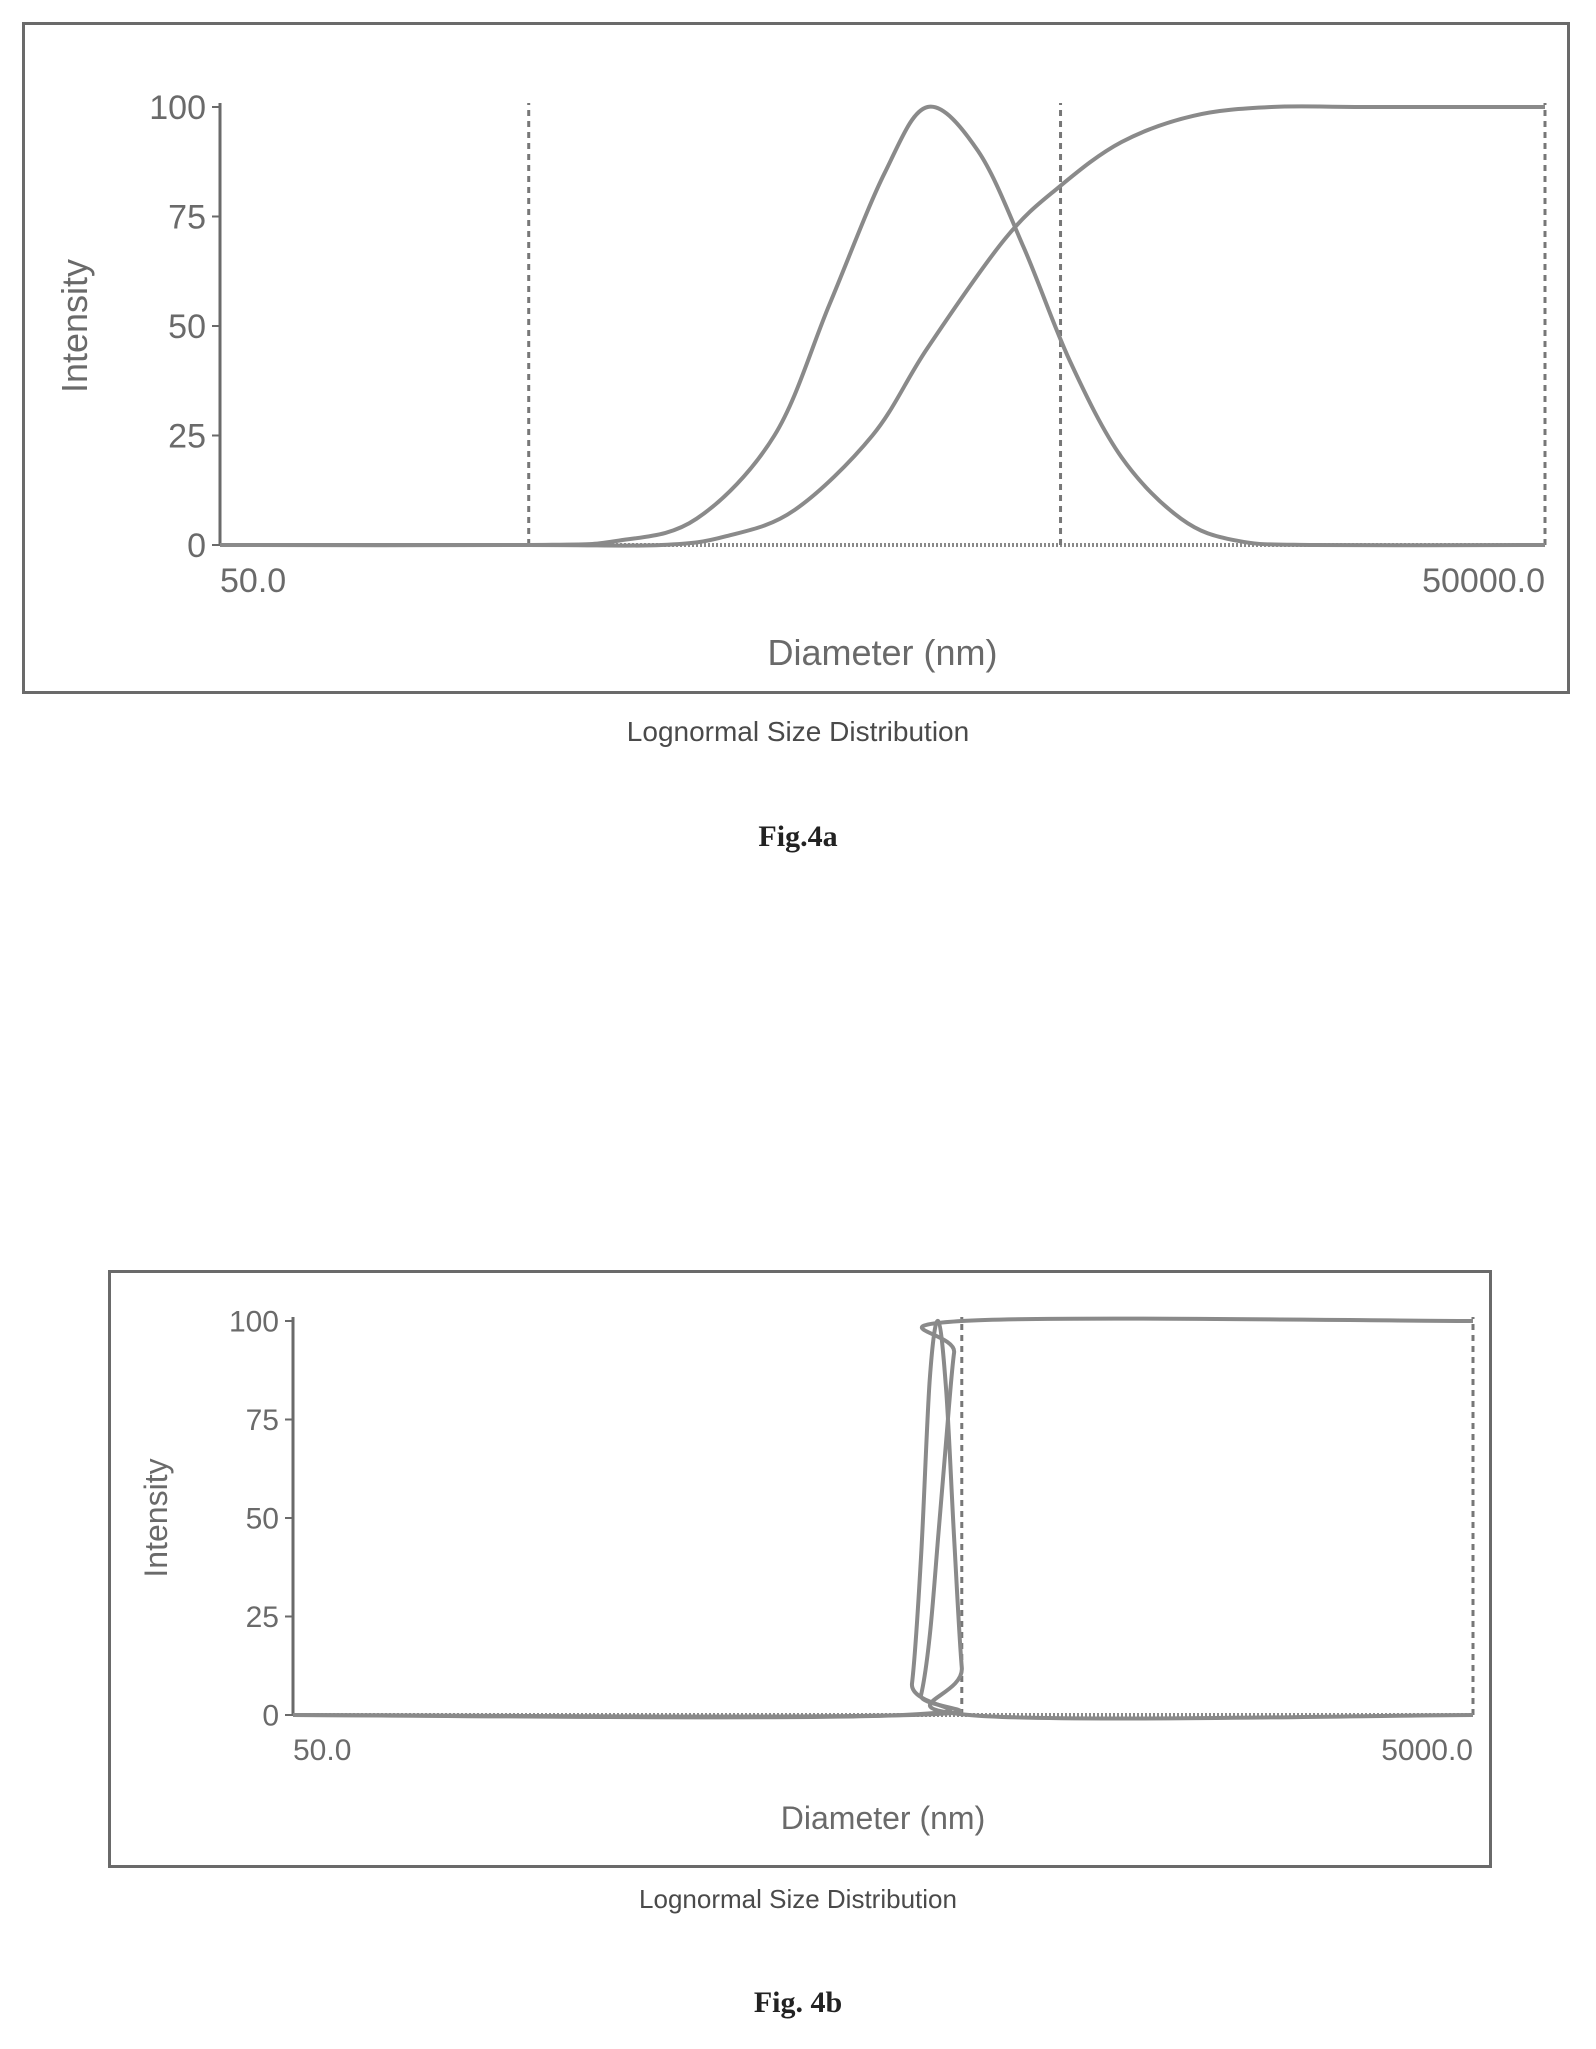 The width and height of the screenshot is (1596, 2049). I want to click on y-tick-label-4b: 25, so click(262, 1617).